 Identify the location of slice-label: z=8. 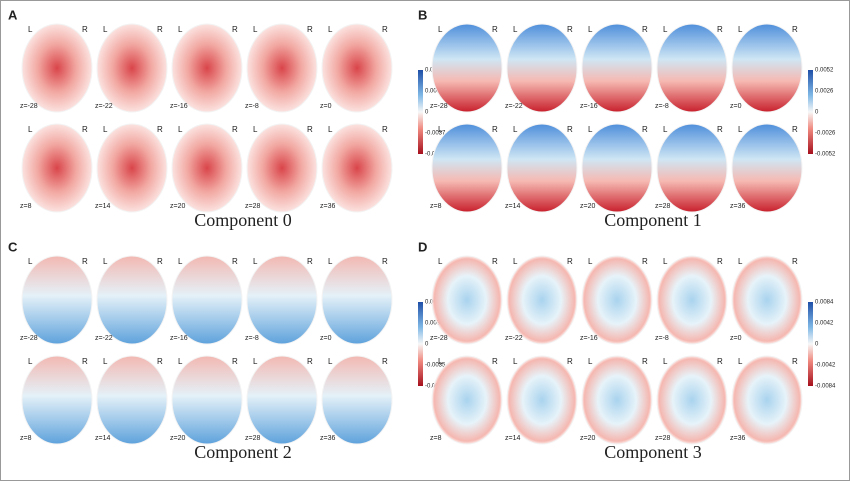
(436, 438).